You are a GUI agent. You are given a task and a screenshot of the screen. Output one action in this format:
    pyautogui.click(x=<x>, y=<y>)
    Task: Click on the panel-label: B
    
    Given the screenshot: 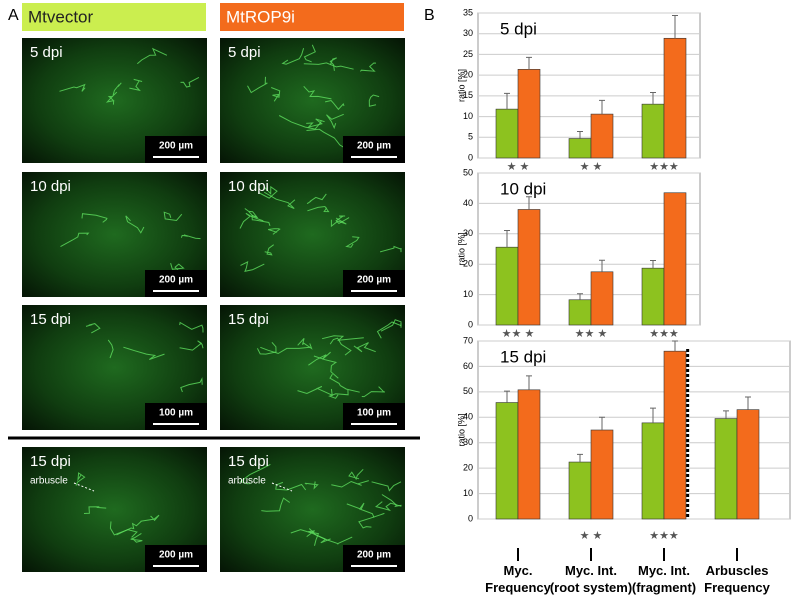 What is the action you would take?
    pyautogui.click(x=429, y=15)
    